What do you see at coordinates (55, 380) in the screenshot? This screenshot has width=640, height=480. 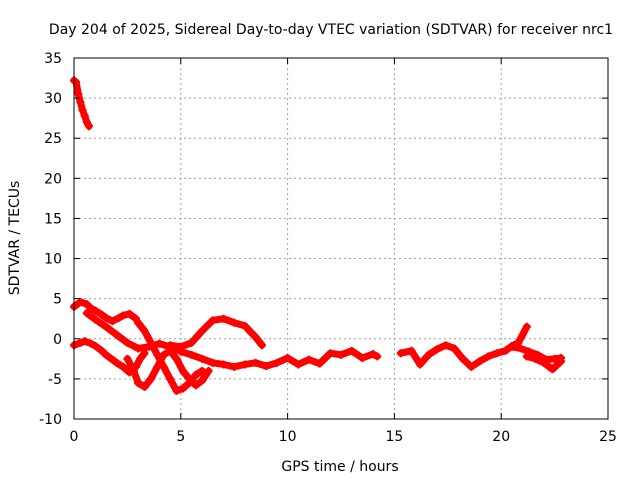 I see `y-tick-label: -5` at bounding box center [55, 380].